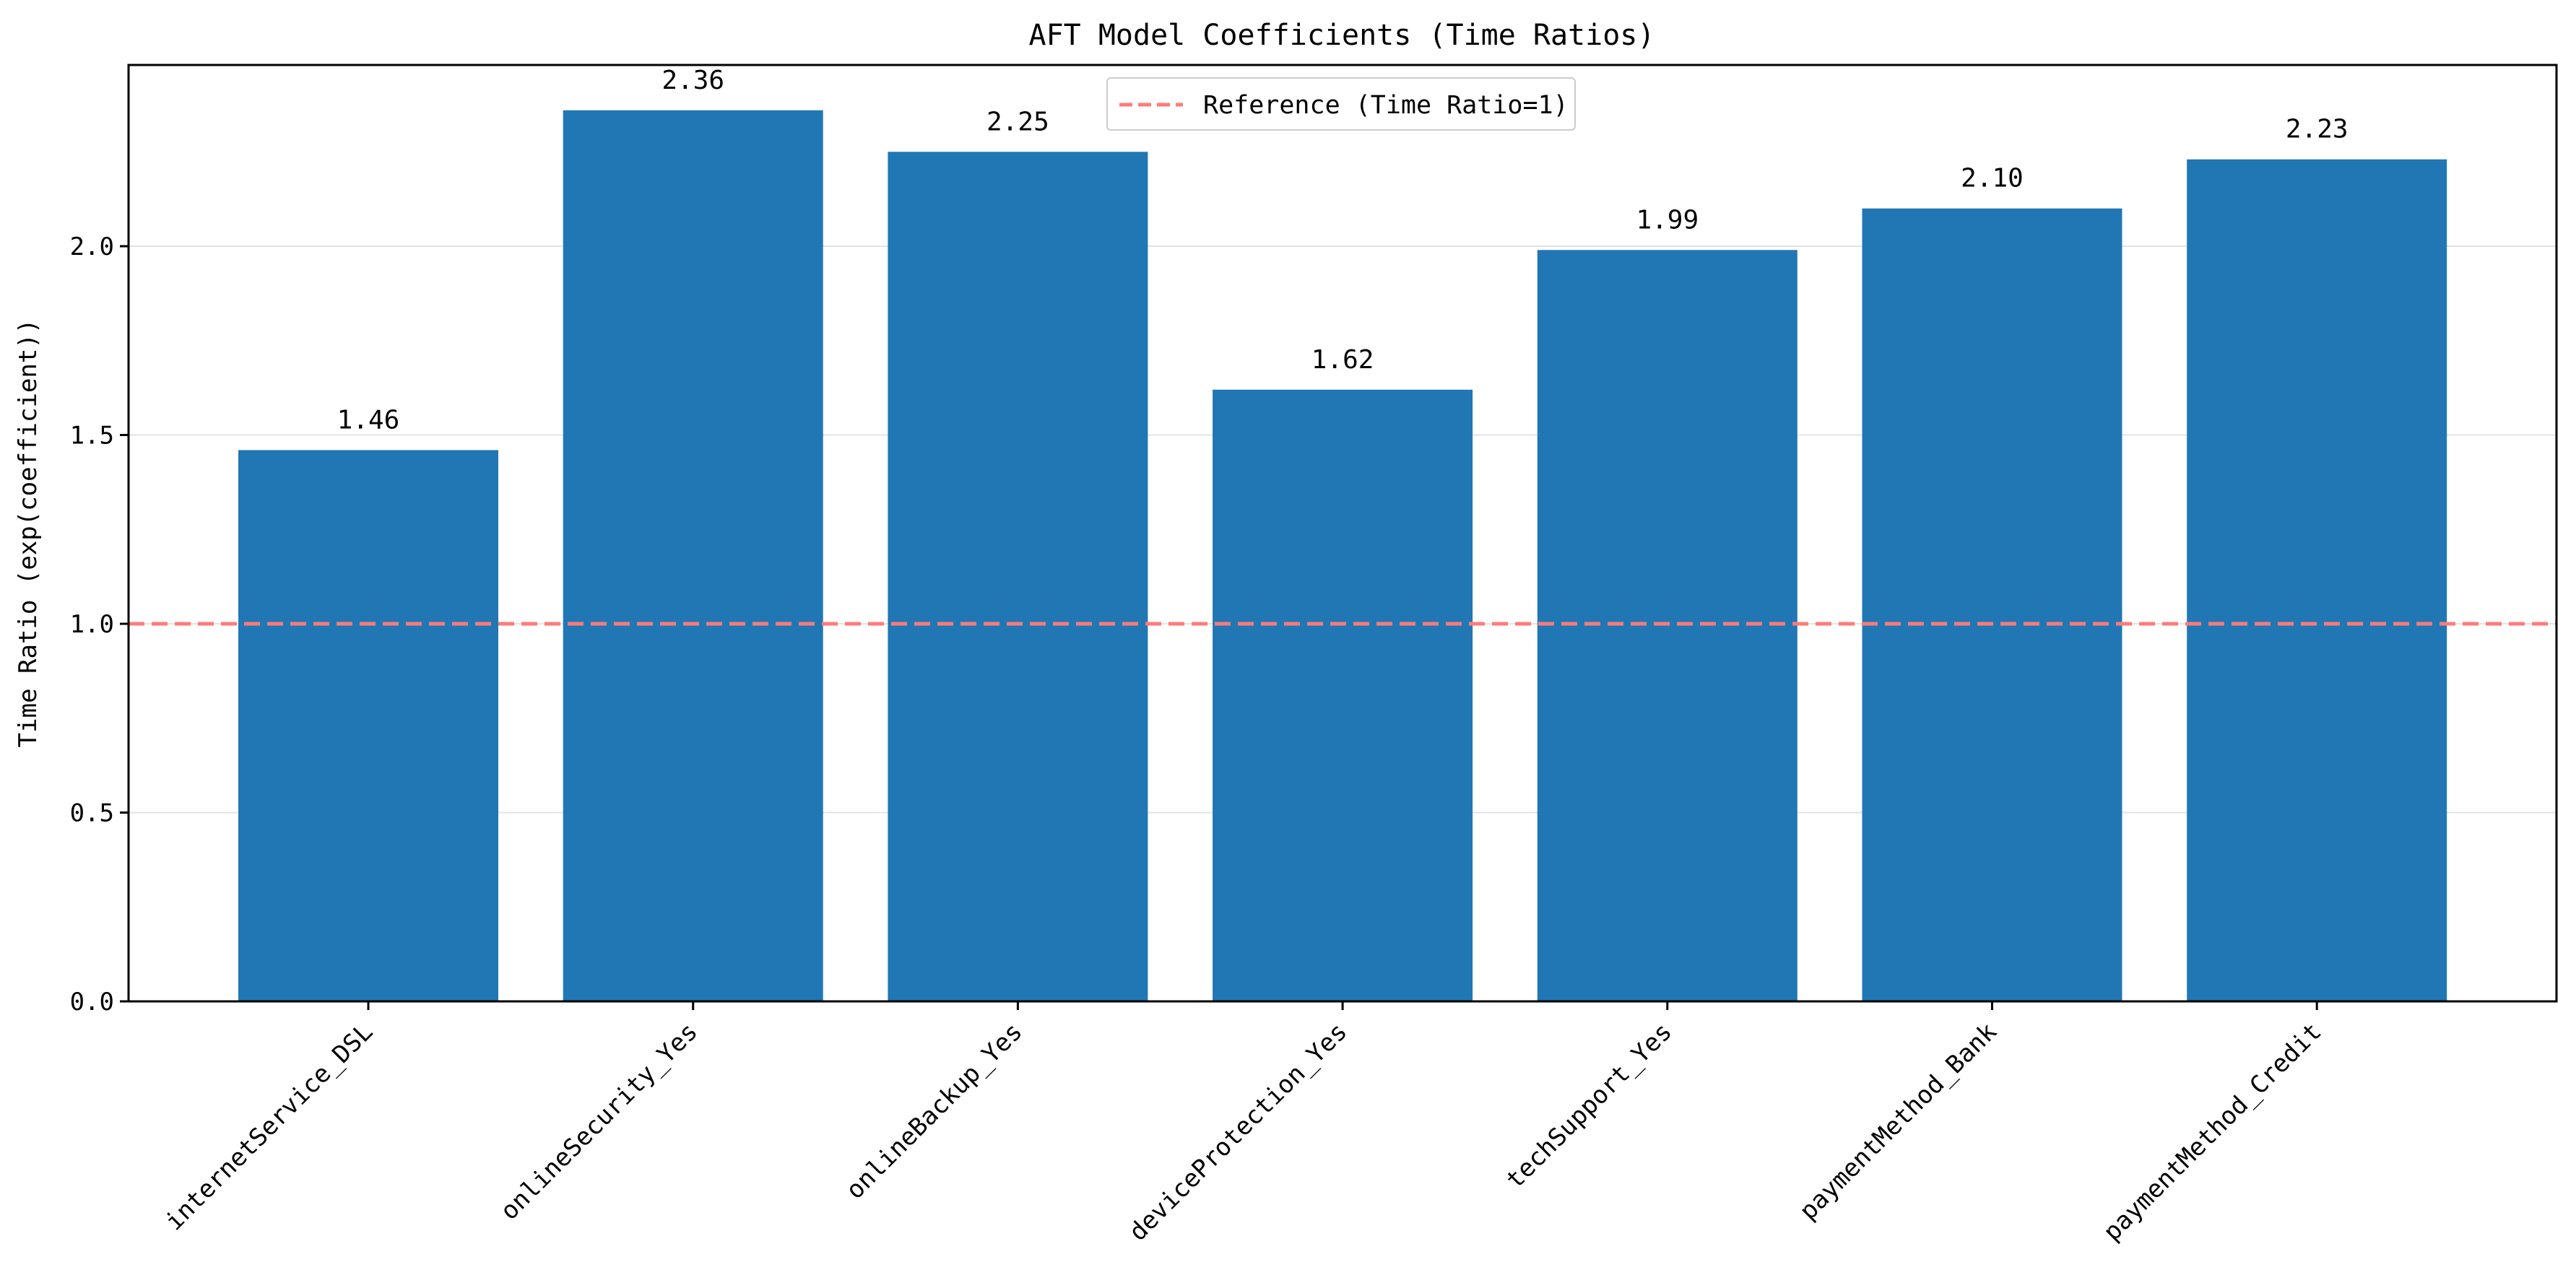 Image resolution: width=2576 pixels, height=1275 pixels. What do you see at coordinates (693, 80) in the screenshot?
I see `data-label: 2.36` at bounding box center [693, 80].